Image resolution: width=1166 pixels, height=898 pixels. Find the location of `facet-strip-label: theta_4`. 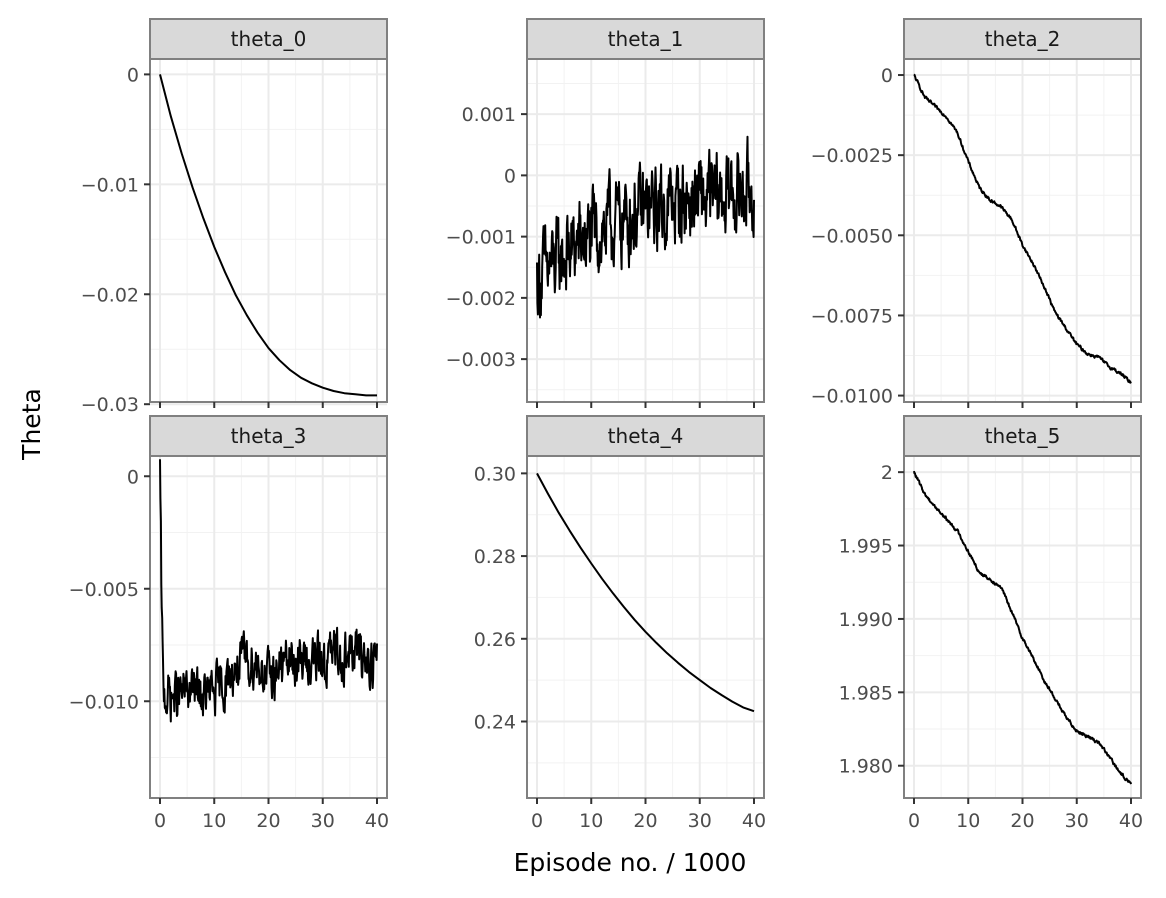

facet-strip-label: theta_4 is located at coordinates (646, 436).